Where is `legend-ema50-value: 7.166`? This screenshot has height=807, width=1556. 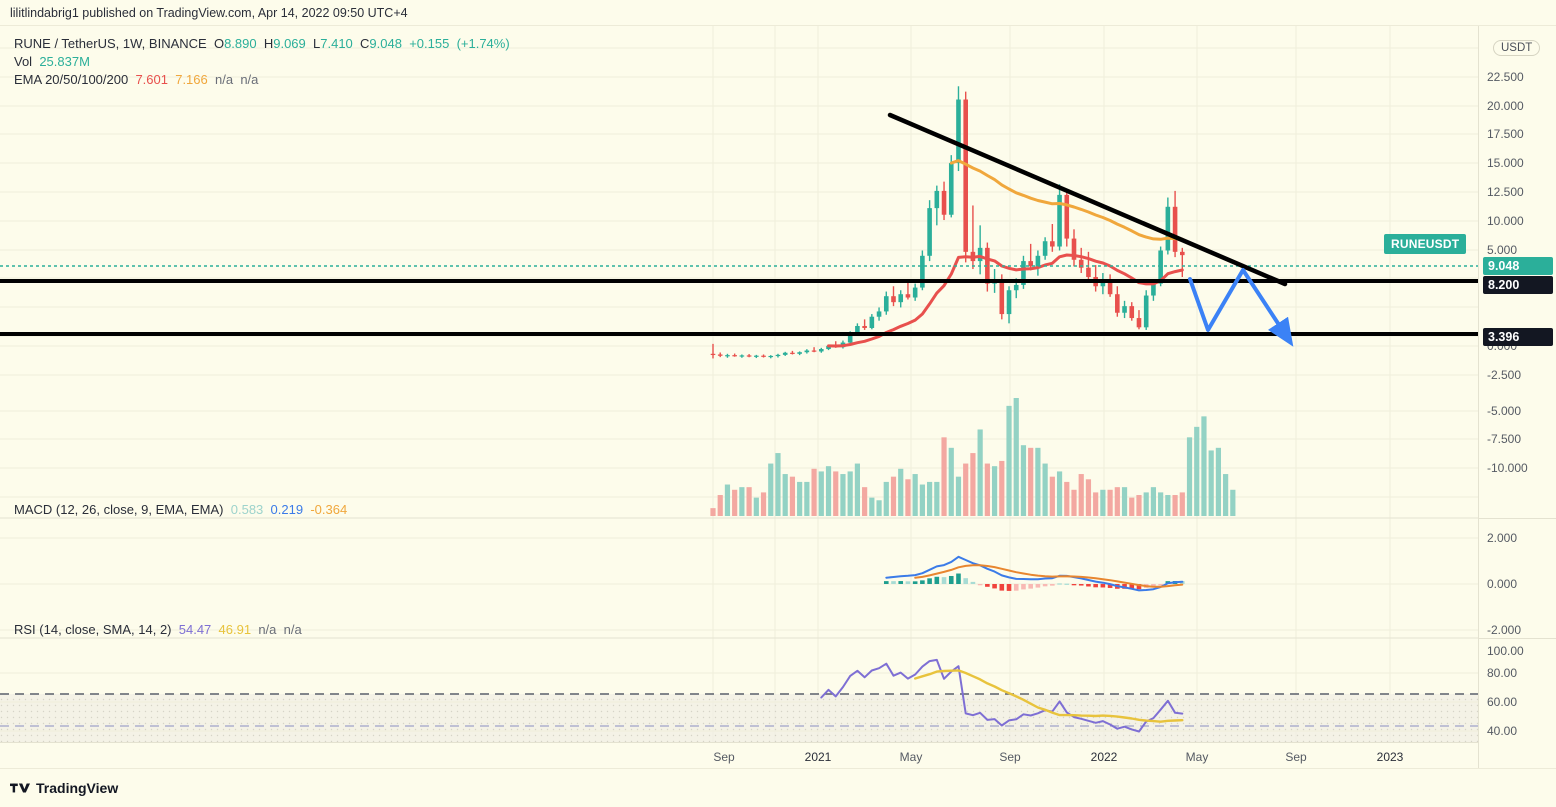
legend-ema50-value: 7.166 is located at coordinates (191, 79).